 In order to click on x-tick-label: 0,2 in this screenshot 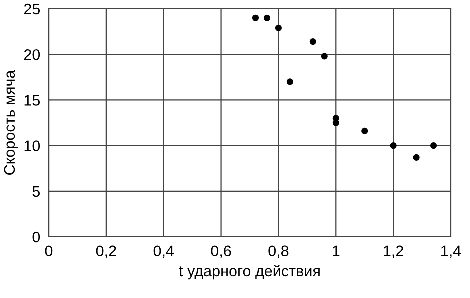, I will do `click(106, 252)`.